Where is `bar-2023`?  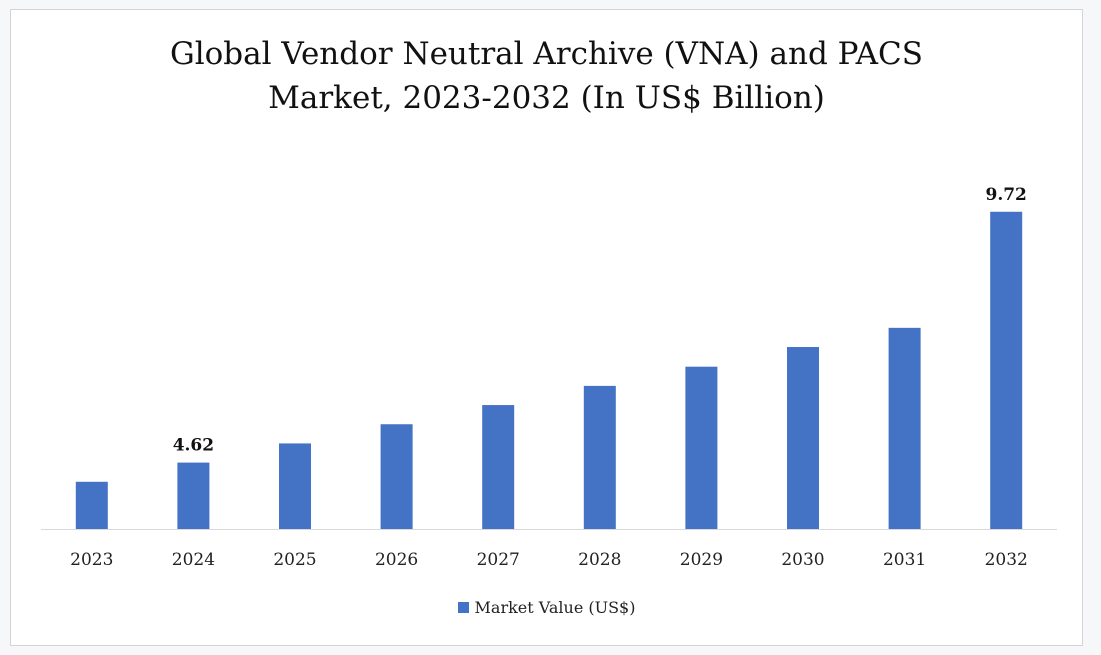
bar-2023 is located at coordinates (91, 505).